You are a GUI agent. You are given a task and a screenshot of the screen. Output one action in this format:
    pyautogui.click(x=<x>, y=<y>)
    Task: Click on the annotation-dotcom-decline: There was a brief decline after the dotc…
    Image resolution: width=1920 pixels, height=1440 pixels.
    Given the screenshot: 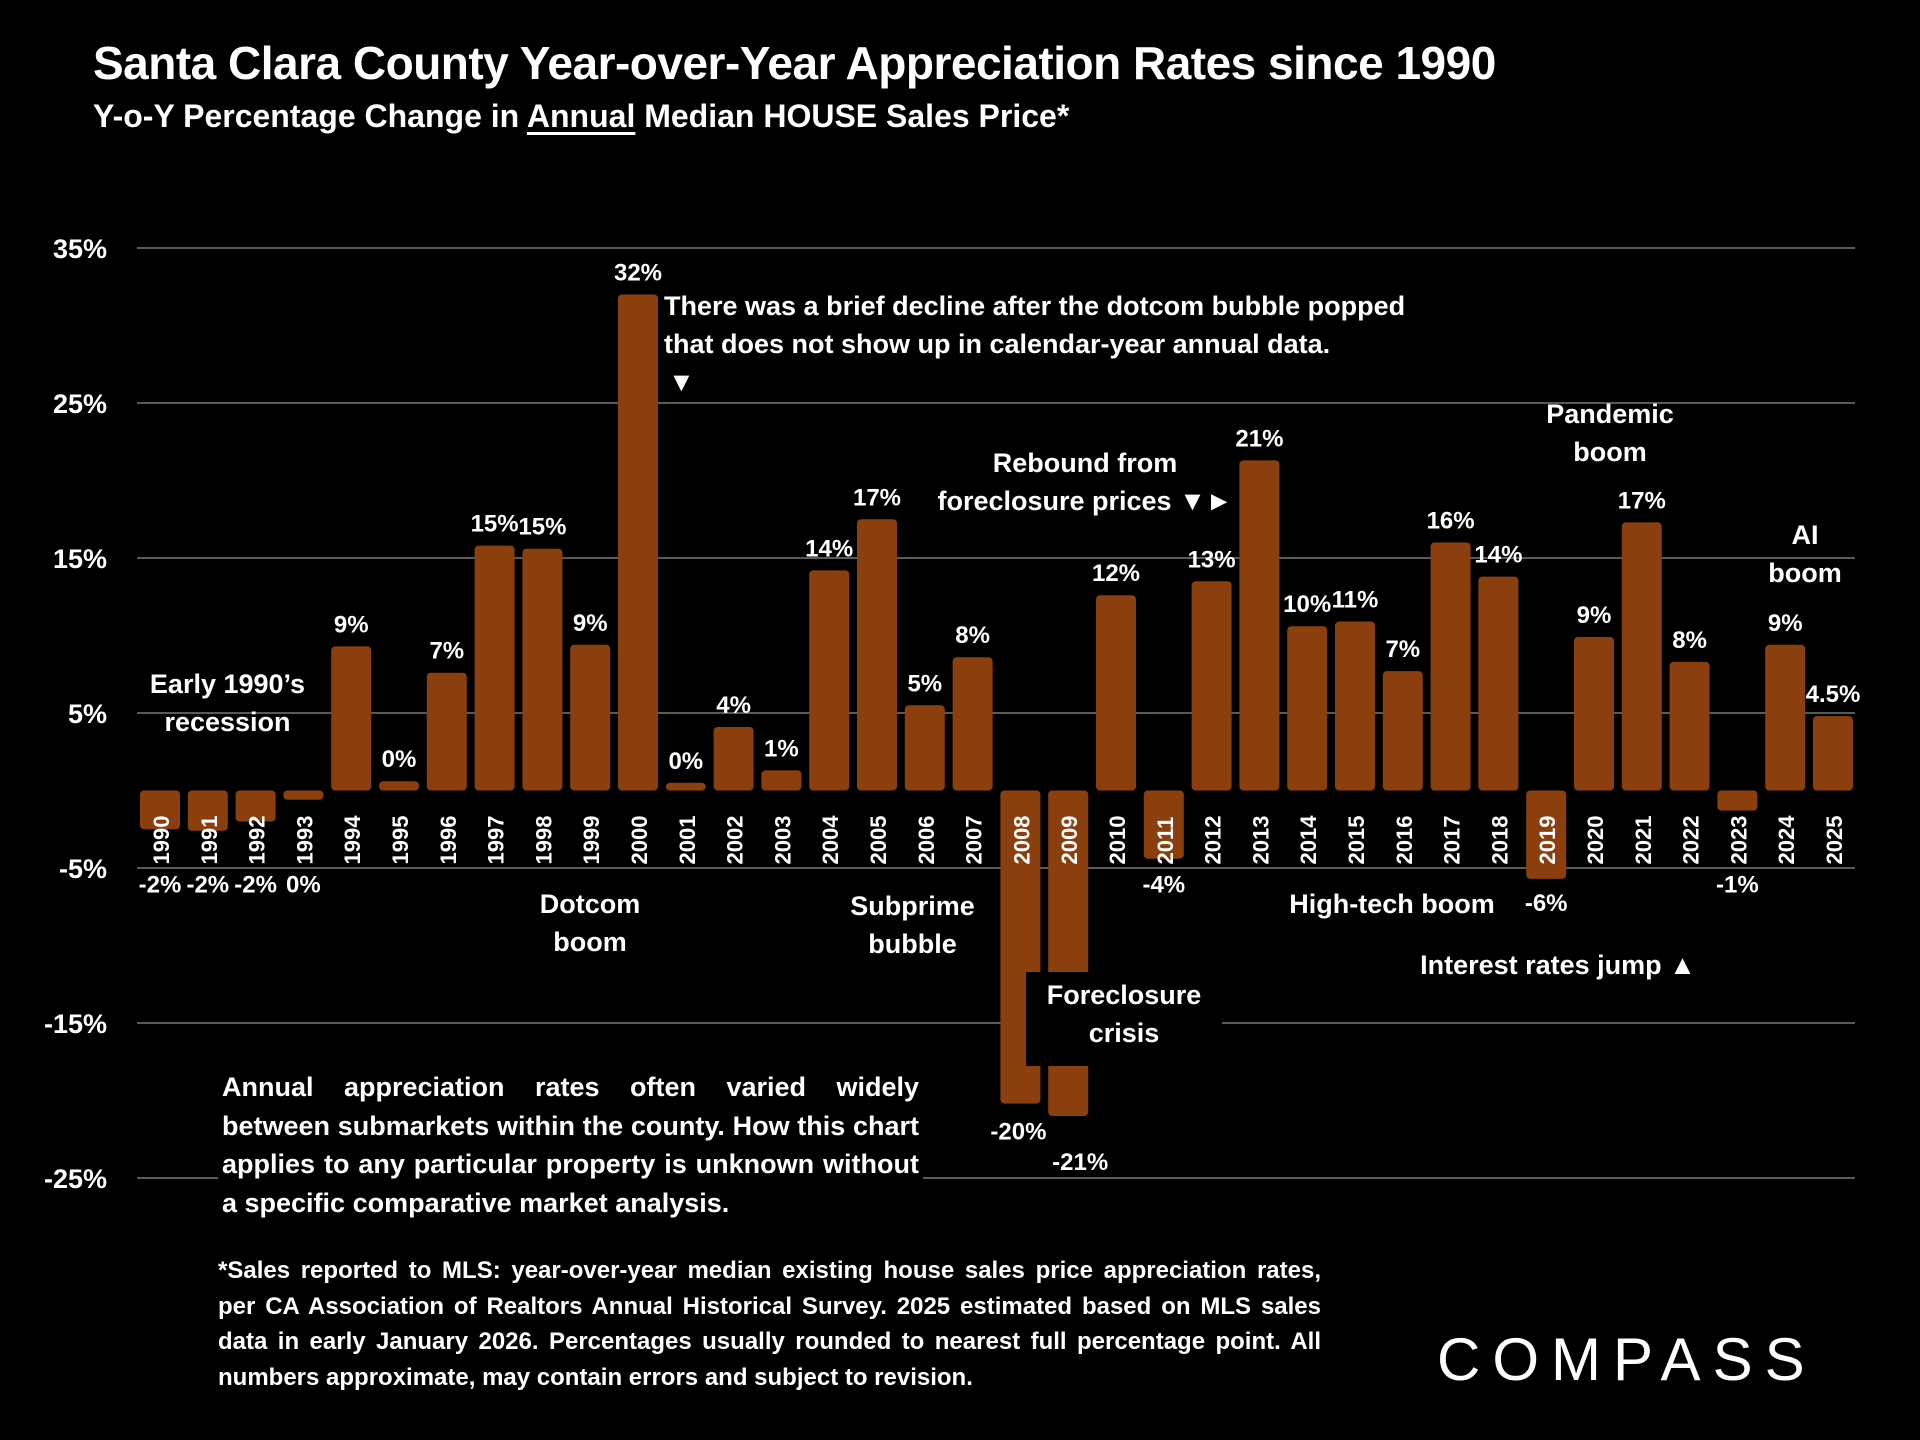 What is the action you would take?
    pyautogui.click(x=1034, y=344)
    